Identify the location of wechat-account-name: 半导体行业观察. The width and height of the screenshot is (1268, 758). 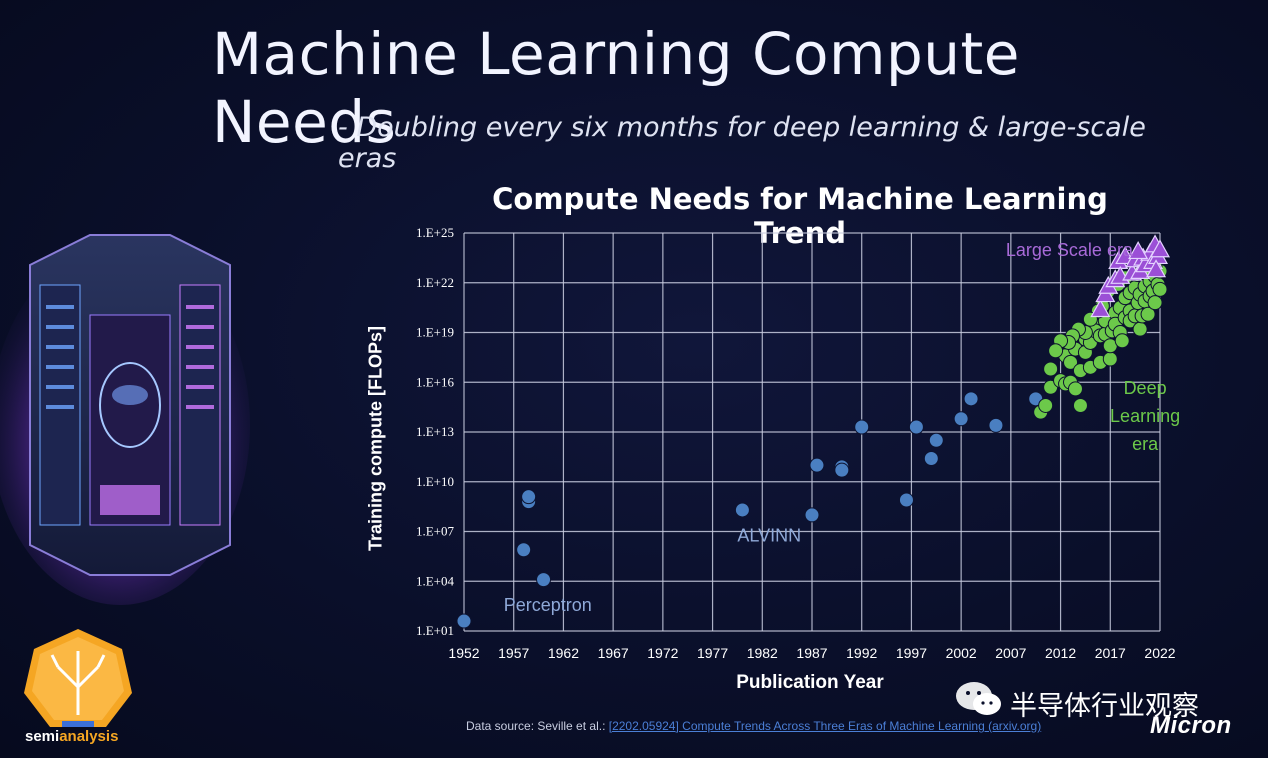
(1104, 706).